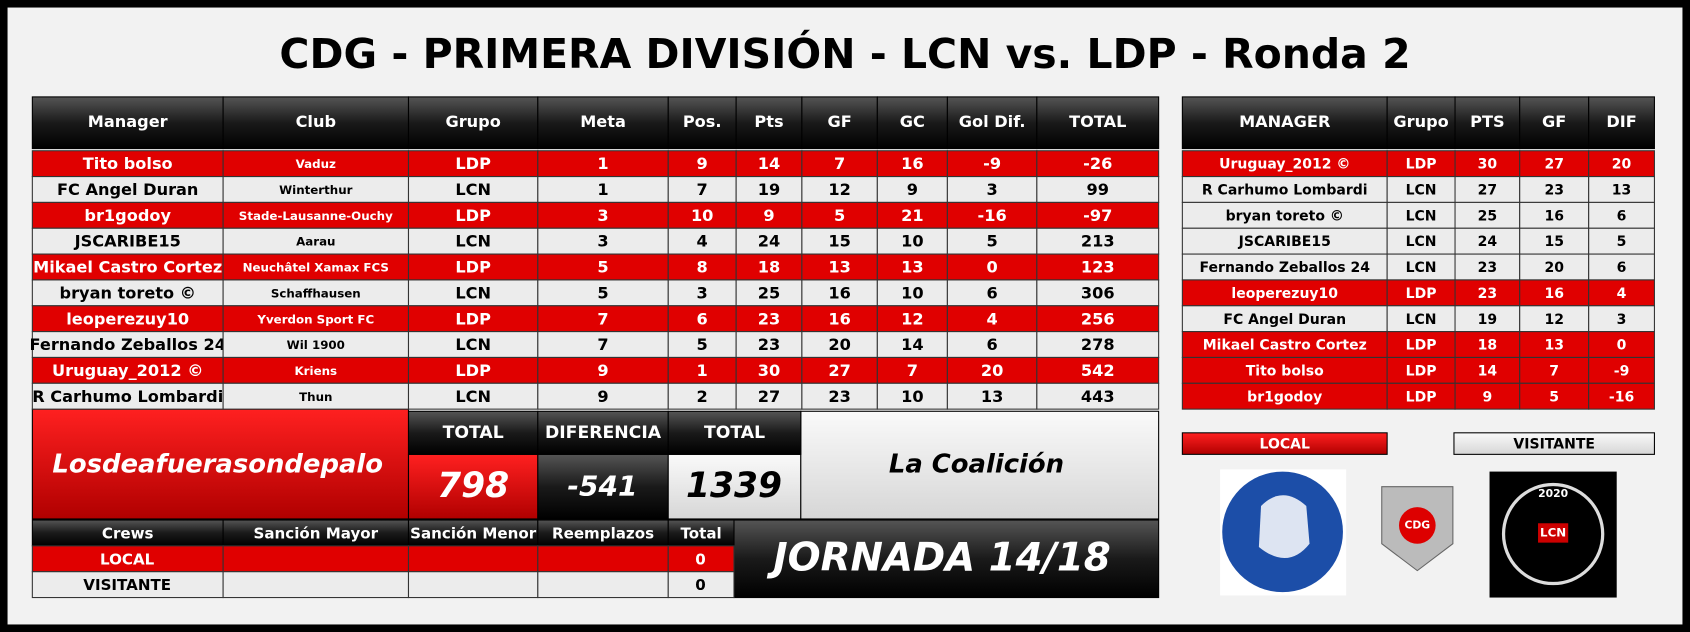  Describe the element at coordinates (1097, 163) in the screenshot. I see `cell-text: -26` at that location.